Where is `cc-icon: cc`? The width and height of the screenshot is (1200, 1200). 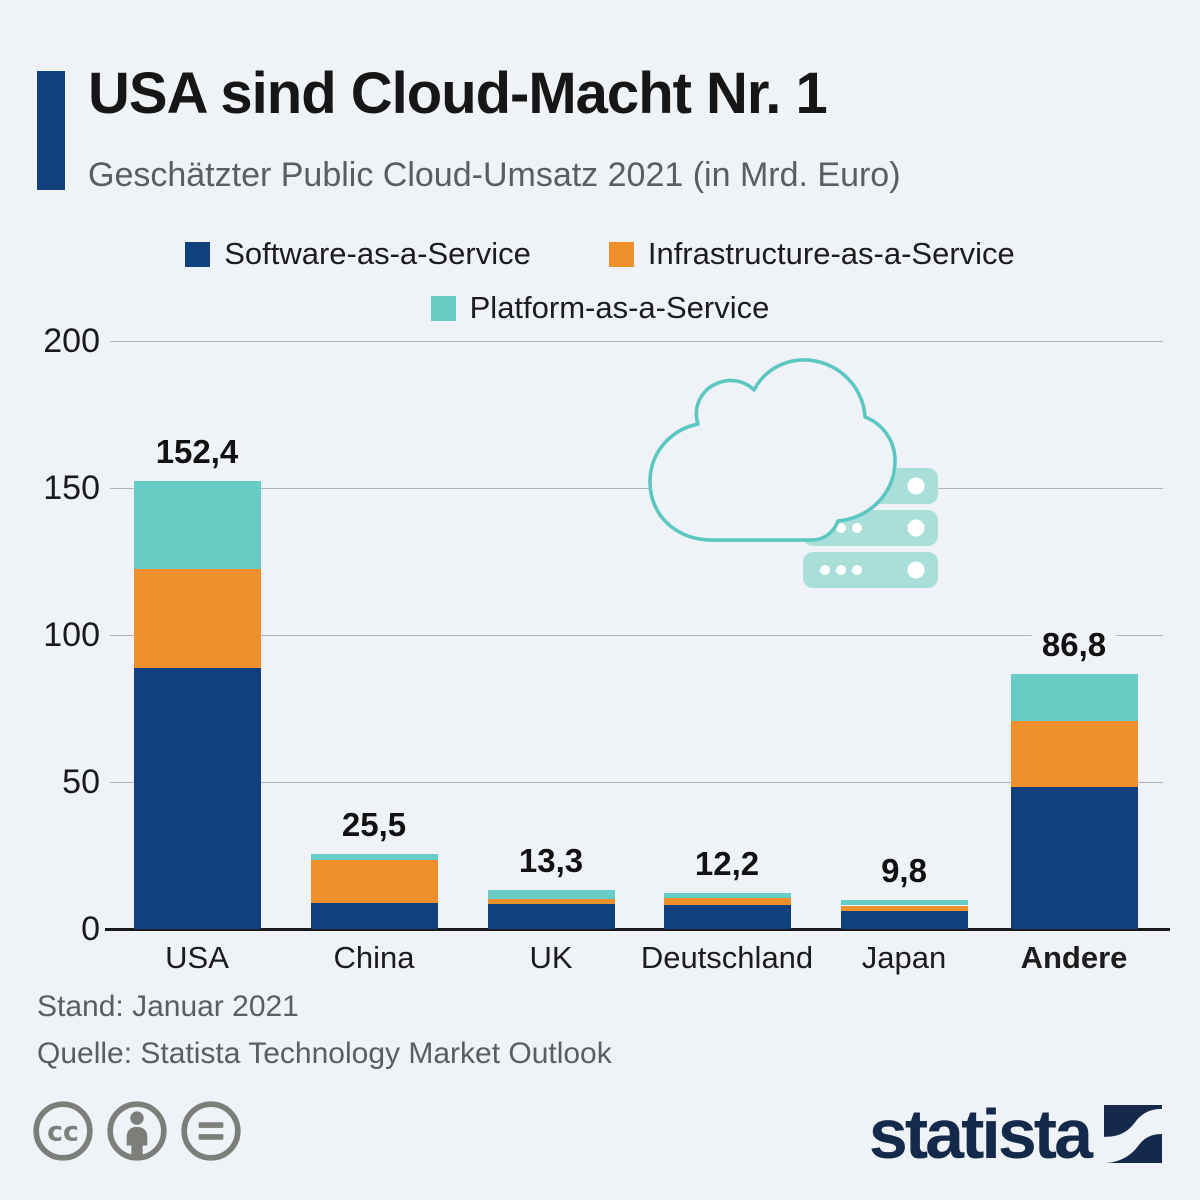 cc-icon: cc is located at coordinates (63, 1131).